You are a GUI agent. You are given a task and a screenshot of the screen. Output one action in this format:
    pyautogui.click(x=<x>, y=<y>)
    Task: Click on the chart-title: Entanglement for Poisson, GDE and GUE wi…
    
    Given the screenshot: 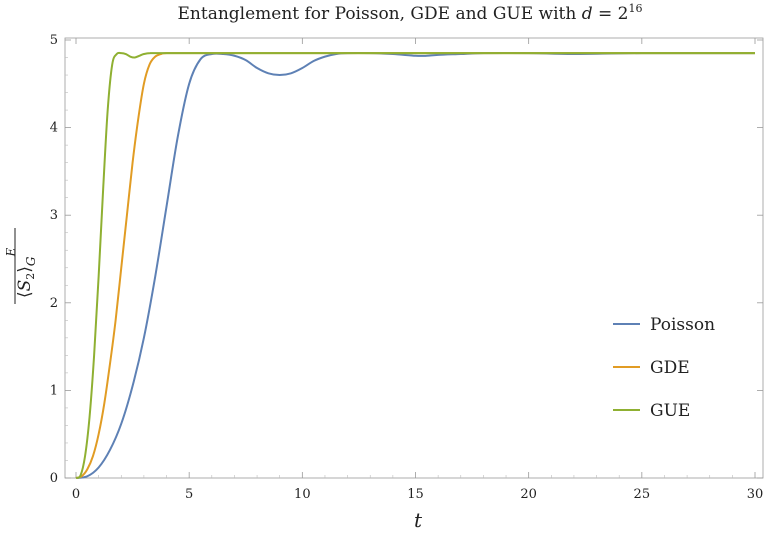 What is the action you would take?
    pyautogui.click(x=410, y=13)
    